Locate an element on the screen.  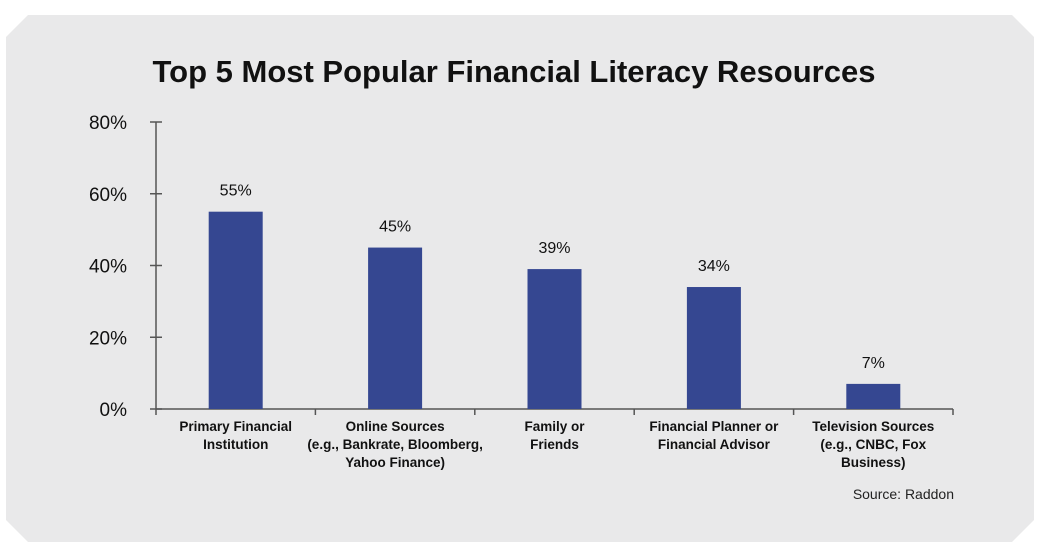
category-label: Financial Planner or Financial Advisor is located at coordinates (714, 435).